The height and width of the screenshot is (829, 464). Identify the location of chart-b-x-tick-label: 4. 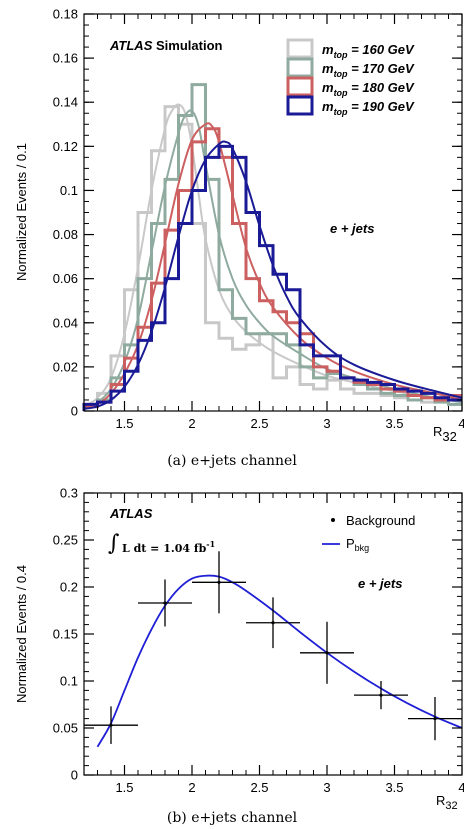
(461, 787).